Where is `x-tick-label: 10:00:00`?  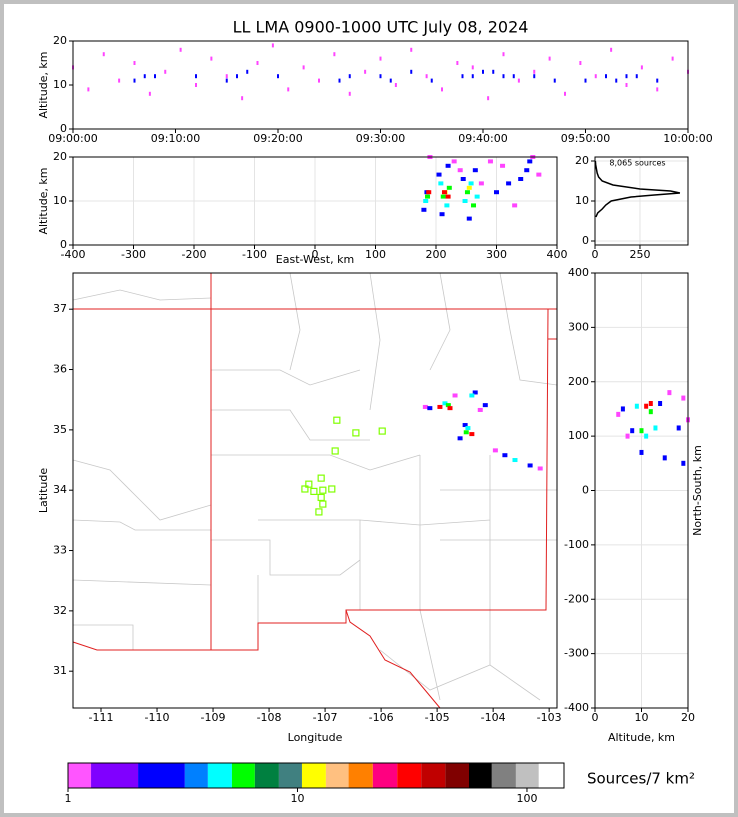 x-tick-label: 10:00:00 is located at coordinates (687, 138).